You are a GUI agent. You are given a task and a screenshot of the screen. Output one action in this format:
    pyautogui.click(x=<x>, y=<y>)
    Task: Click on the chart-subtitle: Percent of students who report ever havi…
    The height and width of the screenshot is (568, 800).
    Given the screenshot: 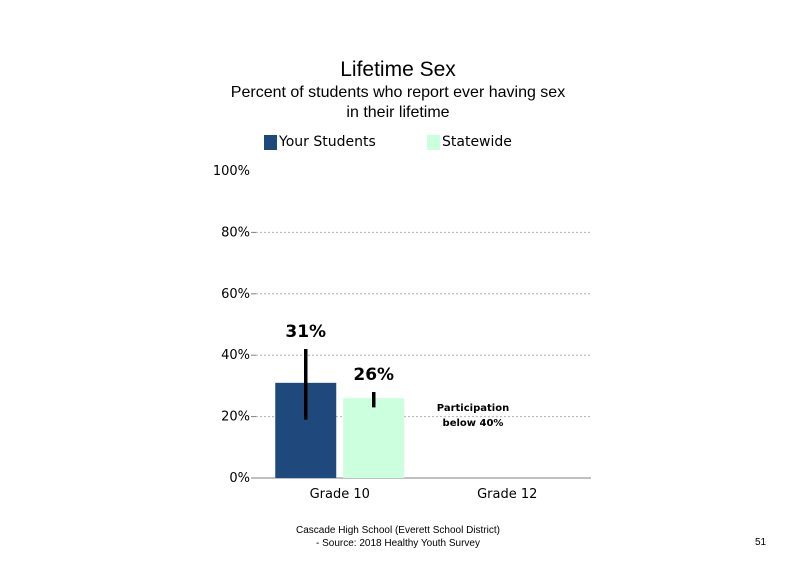 What is the action you would take?
    pyautogui.click(x=398, y=103)
    